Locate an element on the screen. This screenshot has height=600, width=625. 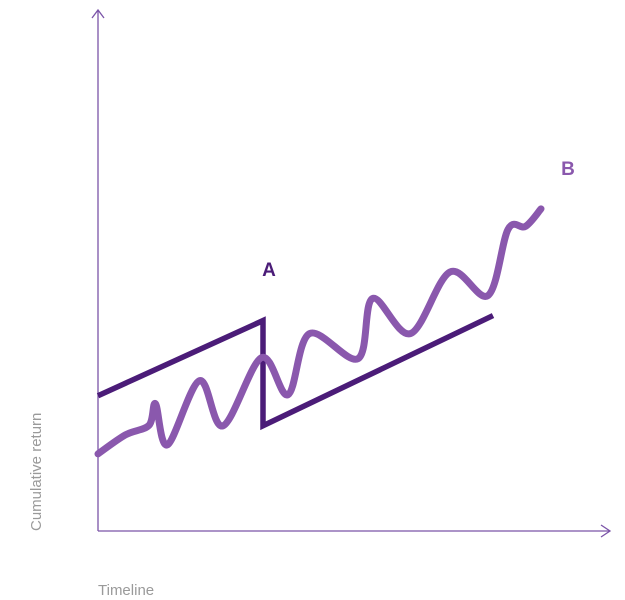
y-axis is located at coordinates (98, 269).